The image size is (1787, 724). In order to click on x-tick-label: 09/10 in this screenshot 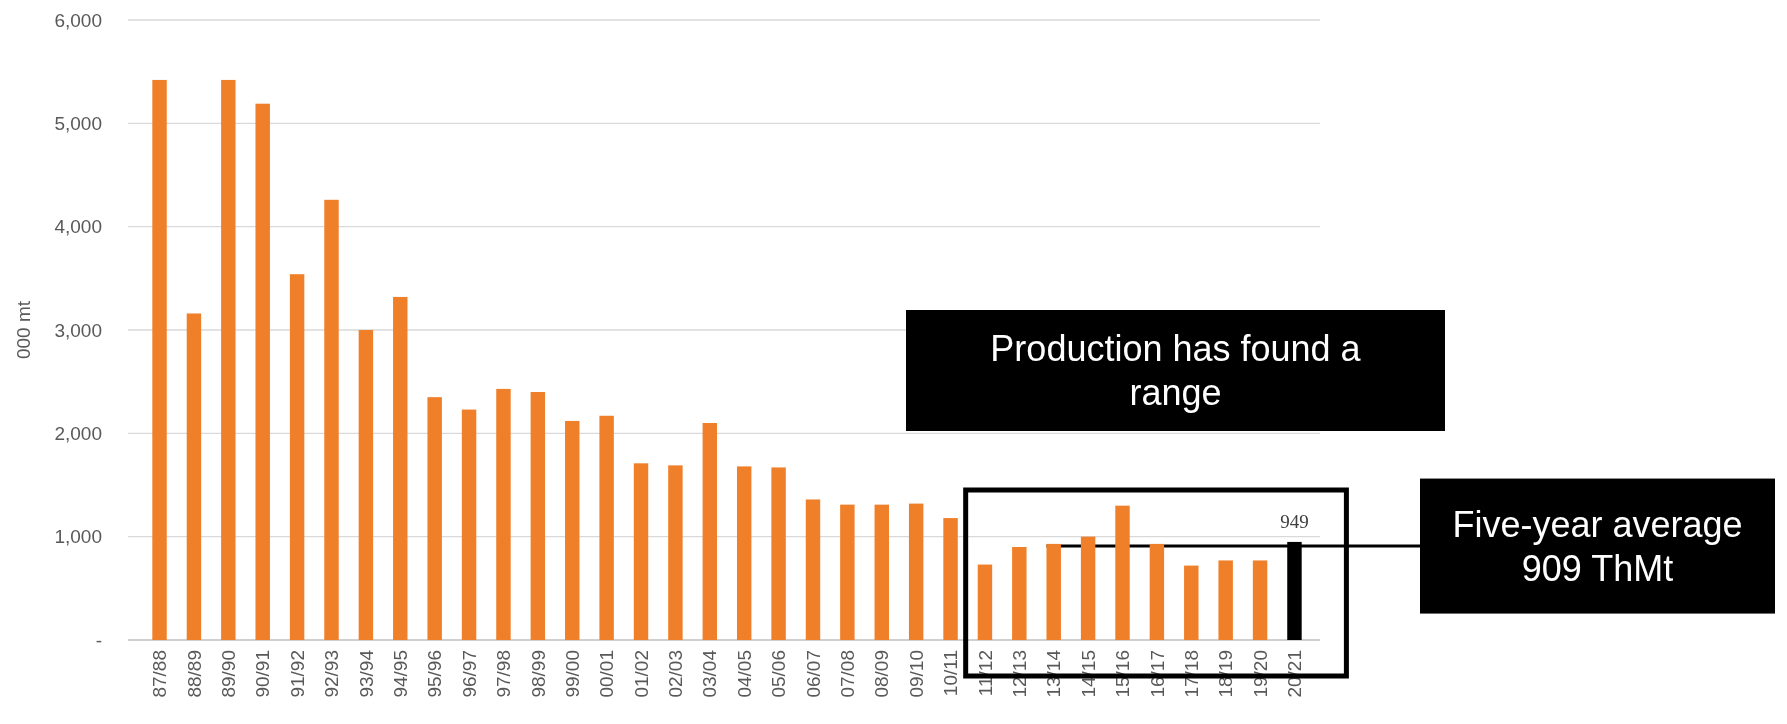, I will do `click(916, 674)`.